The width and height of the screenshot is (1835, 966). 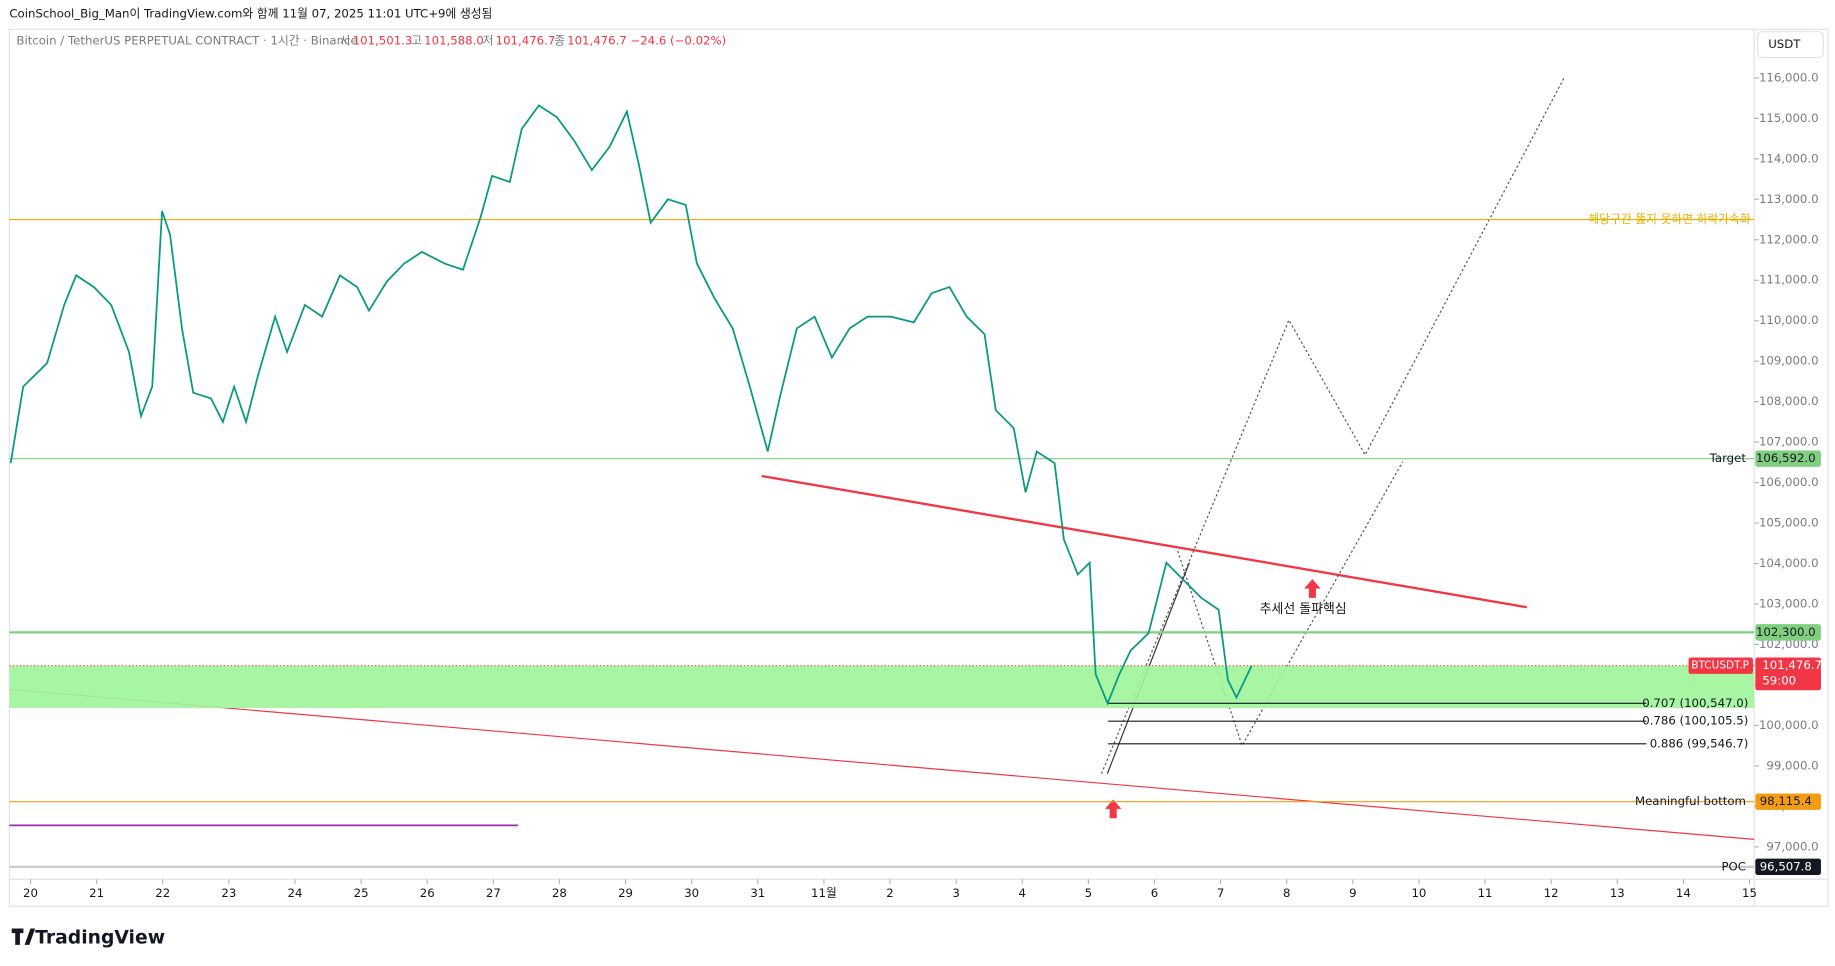 What do you see at coordinates (1670, 219) in the screenshot?
I see `level-text: 해당구간 뚫지 못하면 하락가속화` at bounding box center [1670, 219].